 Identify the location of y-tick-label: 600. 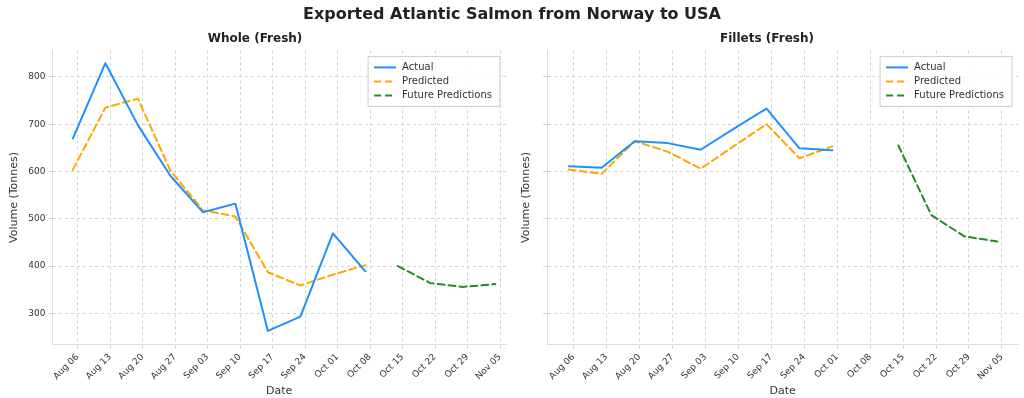
(37, 170).